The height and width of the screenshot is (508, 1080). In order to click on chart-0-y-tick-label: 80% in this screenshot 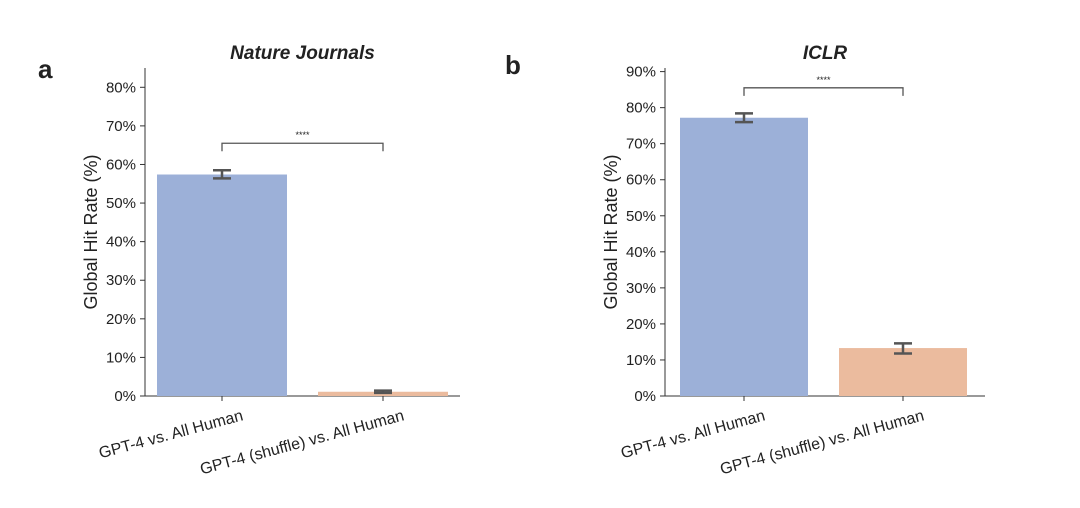, I will do `click(121, 87)`.